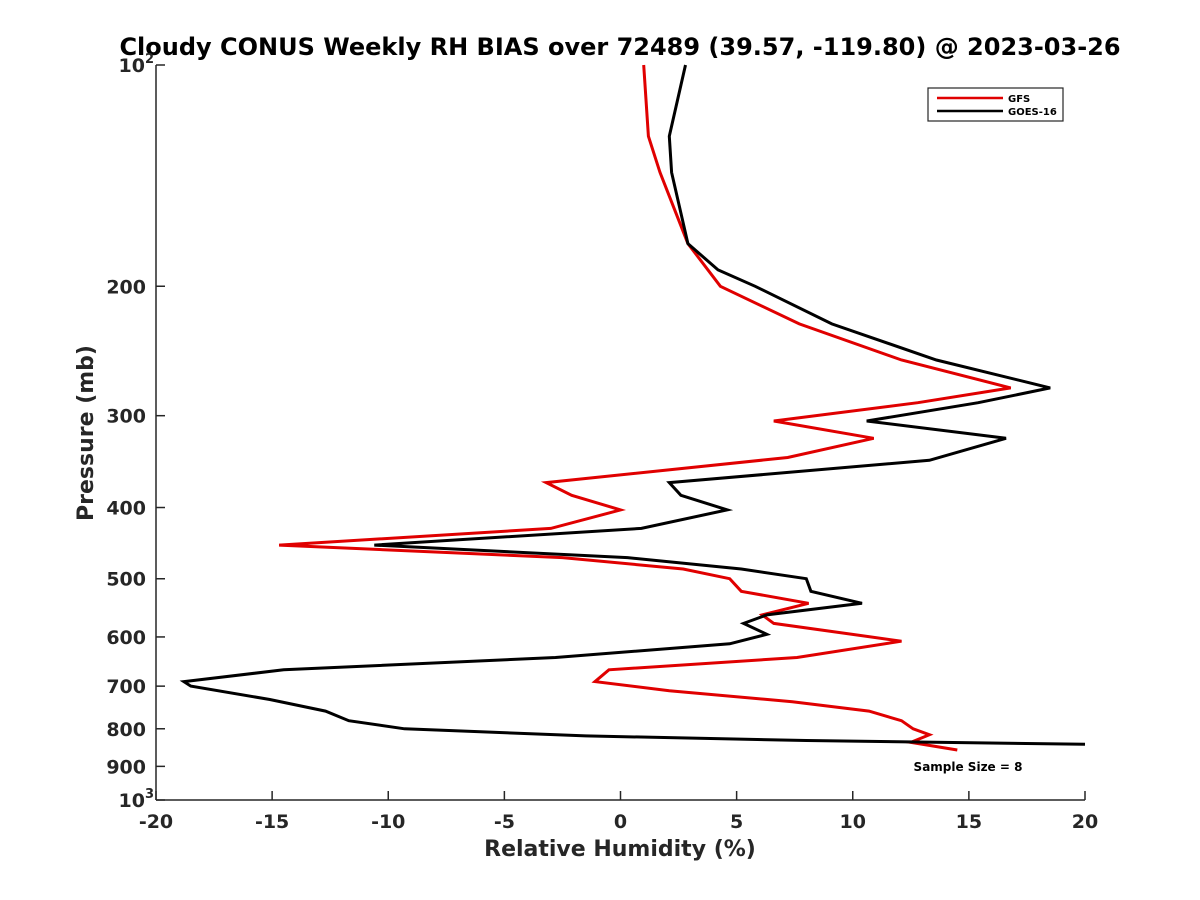  I want to click on y-tick-label: 200, so click(126, 287).